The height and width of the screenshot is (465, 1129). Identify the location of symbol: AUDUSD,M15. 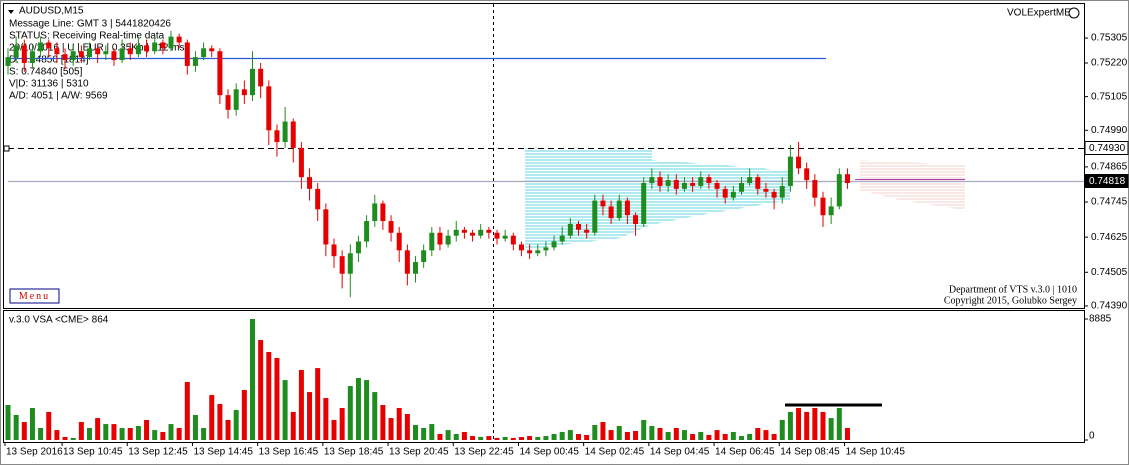
(51, 11).